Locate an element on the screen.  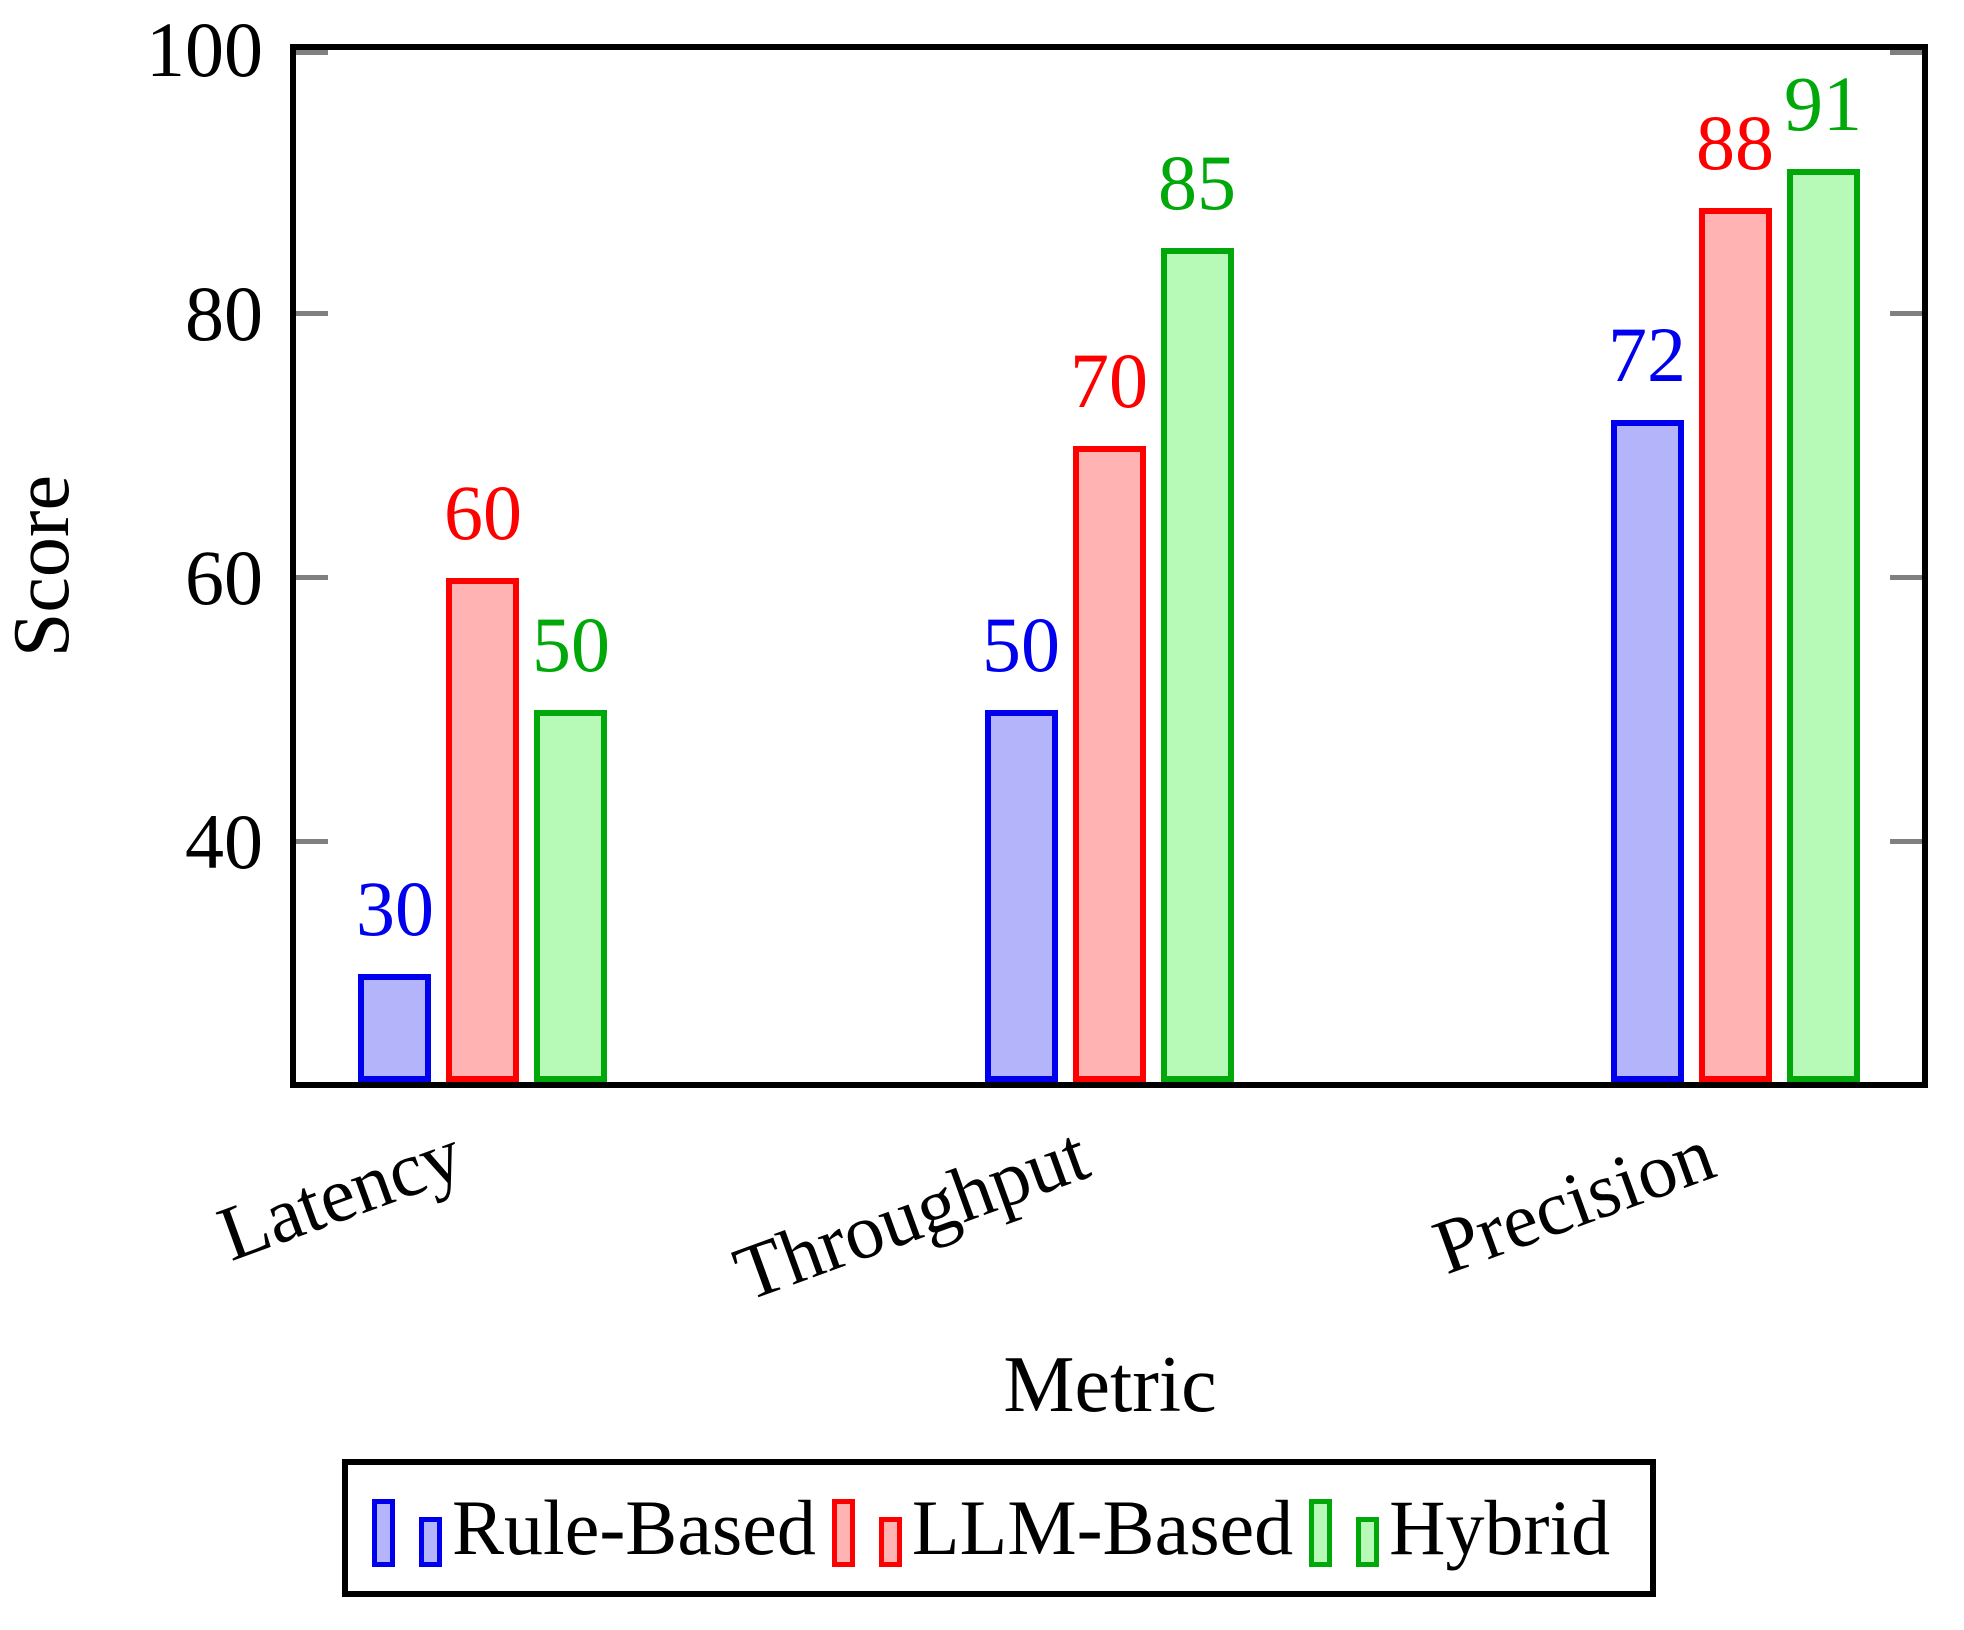
legend-item-hybrid: Hybrid is located at coordinates (1467, 1528).